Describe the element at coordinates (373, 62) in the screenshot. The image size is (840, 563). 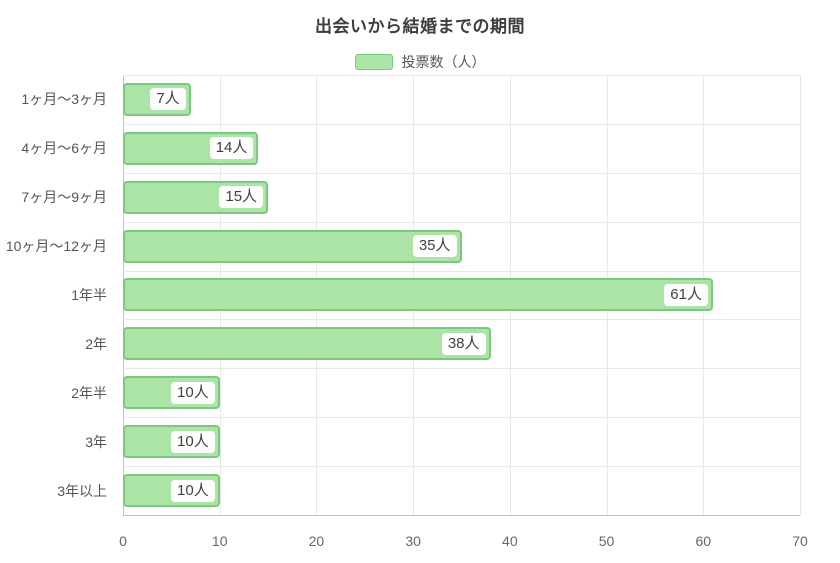
I see `legend-swatch-icon` at that location.